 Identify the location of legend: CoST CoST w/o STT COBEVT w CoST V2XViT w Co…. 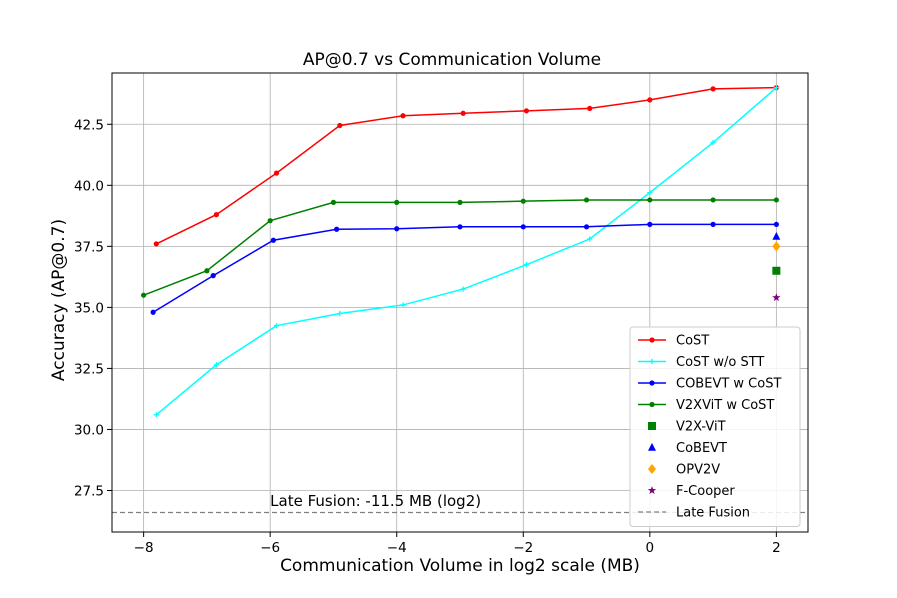
(715, 426).